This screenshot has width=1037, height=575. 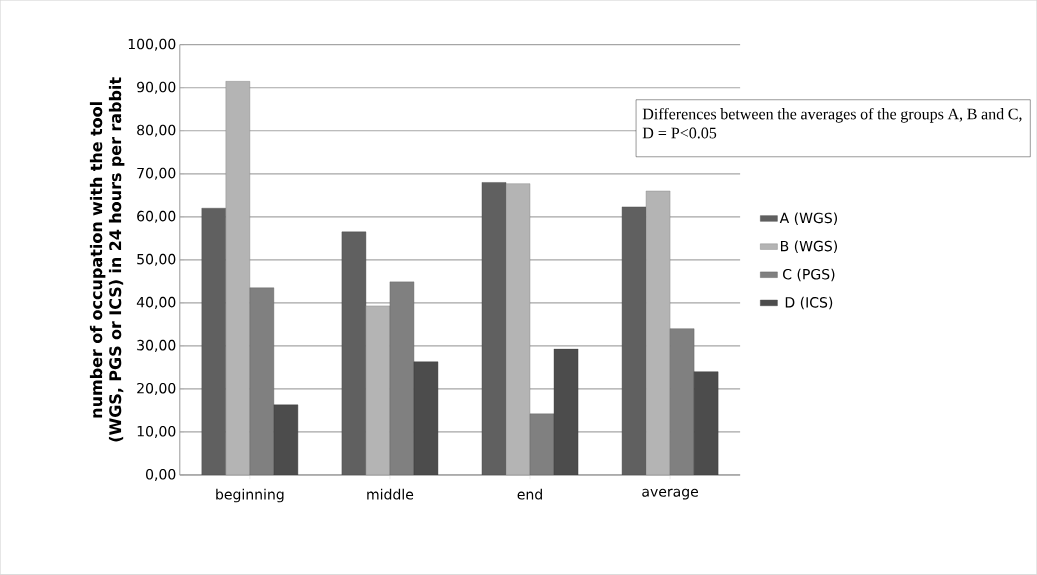 I want to click on y-tick-label: 80,00, so click(x=156, y=130).